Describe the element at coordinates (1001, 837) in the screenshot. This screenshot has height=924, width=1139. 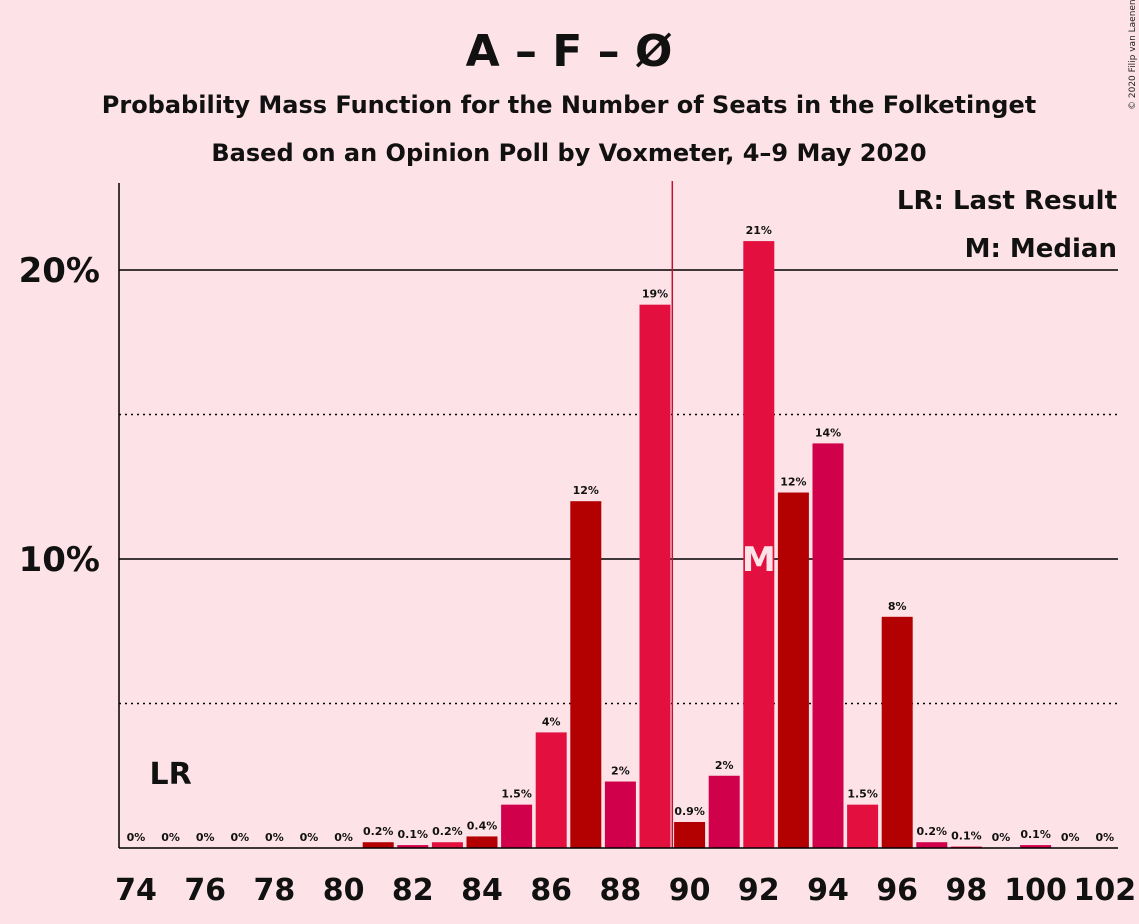
I see `data-label-seat-99: 0%` at that location.